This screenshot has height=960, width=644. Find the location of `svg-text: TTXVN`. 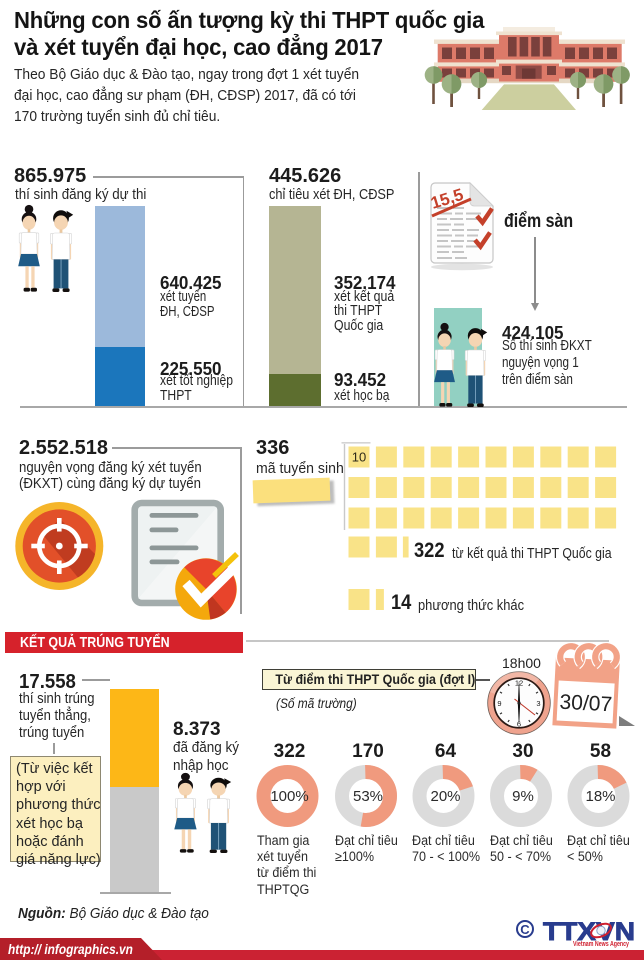

svg-text: TTXVN is located at coordinates (589, 932).